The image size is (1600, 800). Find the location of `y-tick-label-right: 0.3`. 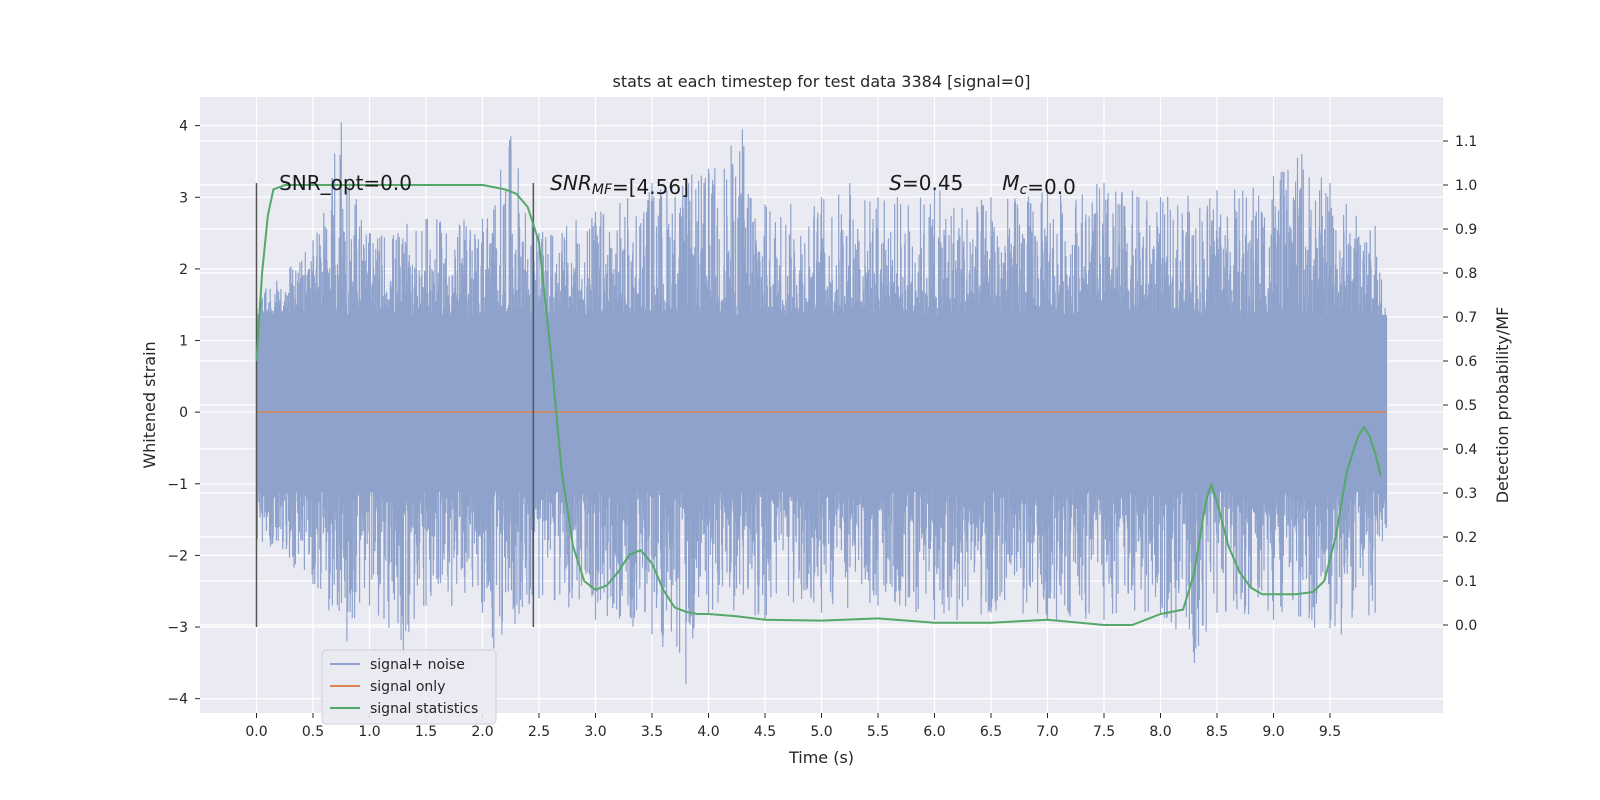

y-tick-label-right: 0.3 is located at coordinates (1466, 494).